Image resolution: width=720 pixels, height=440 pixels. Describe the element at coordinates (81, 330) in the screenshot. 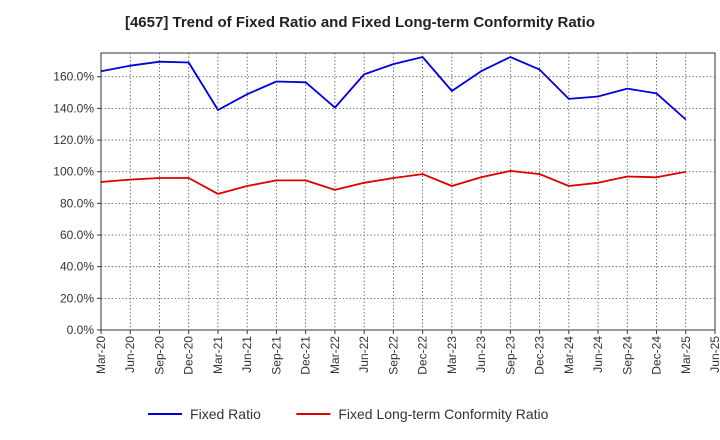

I see `y-tick-label: 0.0%` at that location.